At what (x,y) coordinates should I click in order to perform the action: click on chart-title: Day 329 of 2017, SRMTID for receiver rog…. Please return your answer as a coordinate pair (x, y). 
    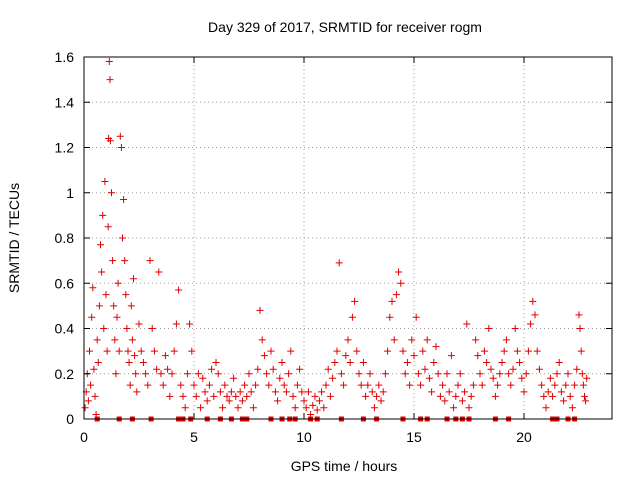
    Looking at the image, I should click on (345, 27).